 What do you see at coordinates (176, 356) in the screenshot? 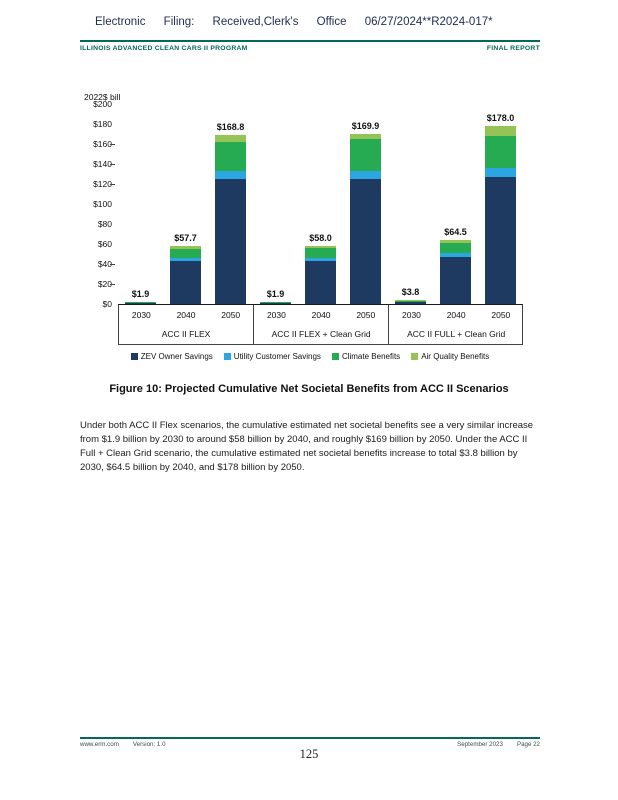
I see `legend-label: ZEV Owner Savings` at bounding box center [176, 356].